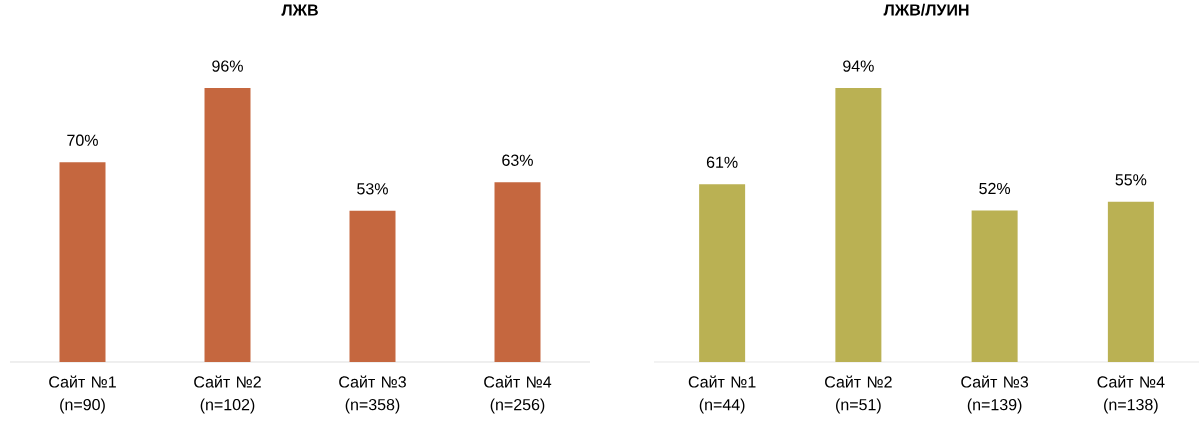 This screenshot has height=441, width=1200. I want to click on x-tick-label: Сайт №4 (n=256), so click(518, 394).